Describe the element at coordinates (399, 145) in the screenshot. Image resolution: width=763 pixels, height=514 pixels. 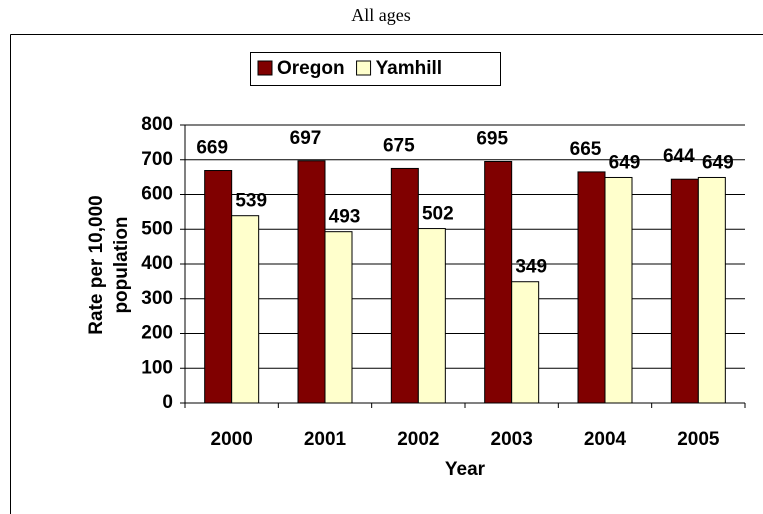
I see `value-label: 675` at that location.